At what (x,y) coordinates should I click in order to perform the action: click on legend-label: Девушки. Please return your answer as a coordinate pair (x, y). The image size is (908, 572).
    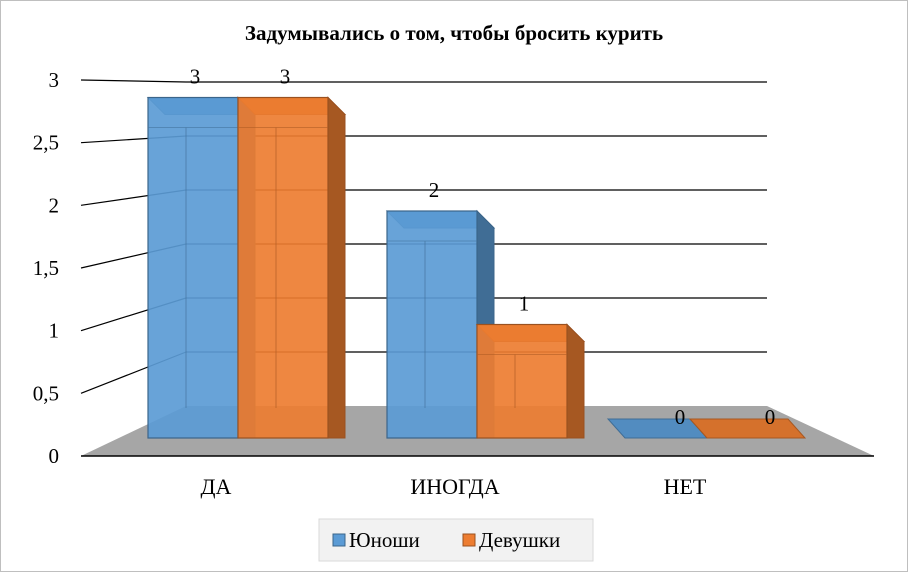
    Looking at the image, I should click on (519, 540).